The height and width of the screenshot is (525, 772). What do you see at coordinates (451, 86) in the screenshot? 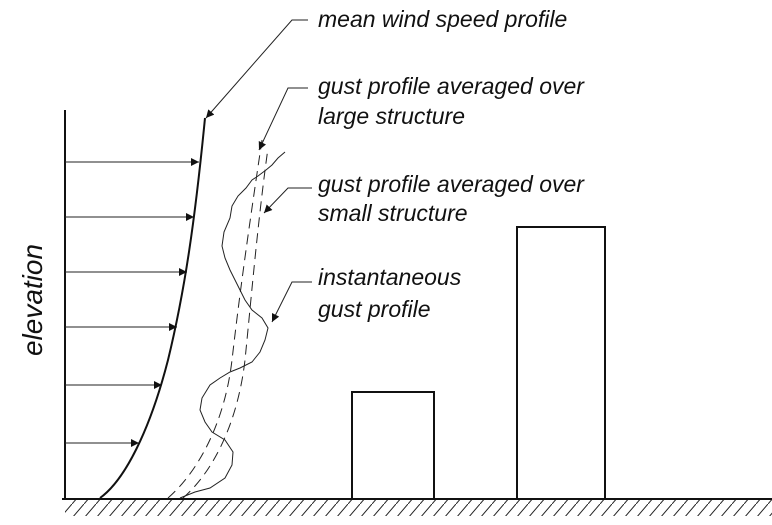
I see `label-large: gust profile averaged over` at bounding box center [451, 86].